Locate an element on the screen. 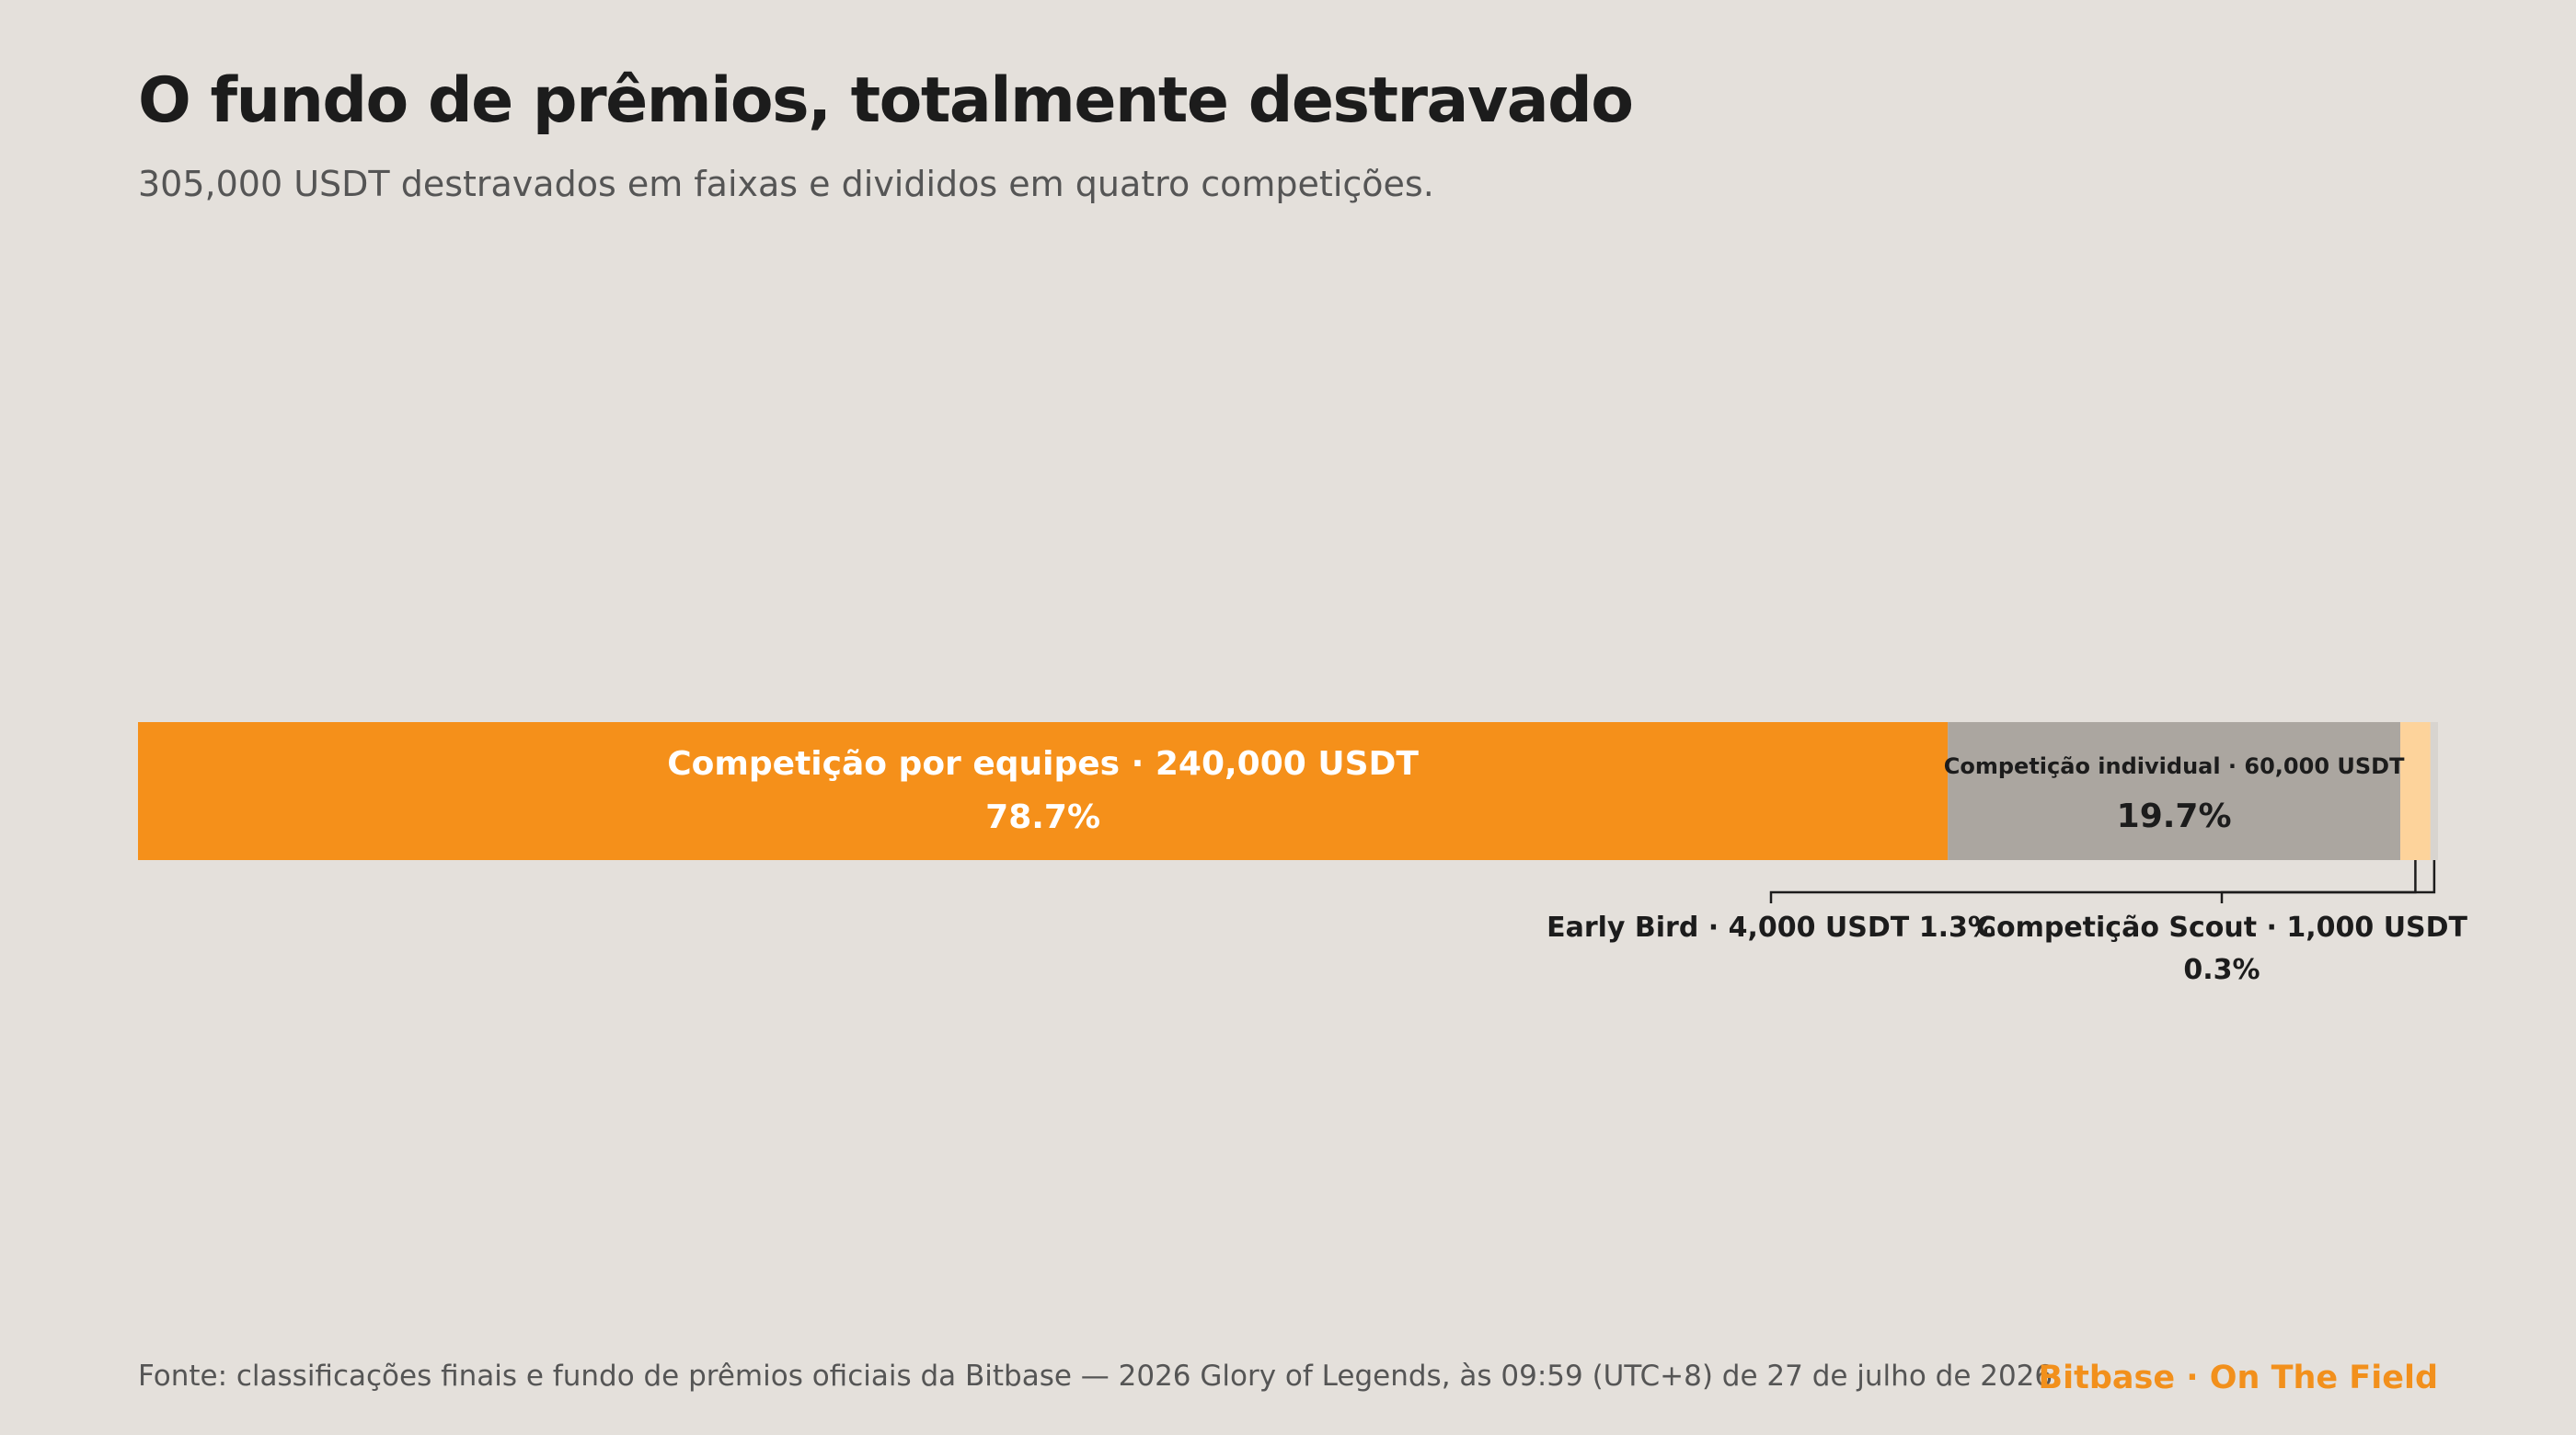 The width and height of the screenshot is (2576, 1435). segment-percent-1: 19.7% is located at coordinates (2174, 816).